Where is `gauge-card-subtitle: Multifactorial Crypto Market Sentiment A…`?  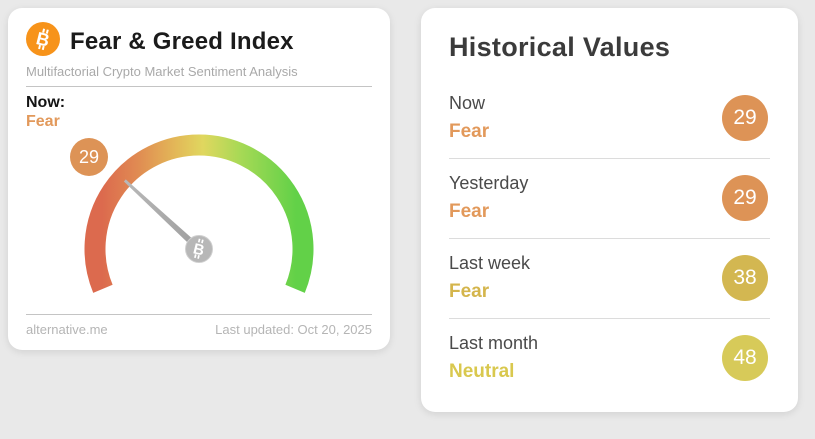
gauge-card-subtitle: Multifactorial Crypto Market Sentiment A… is located at coordinates (162, 71).